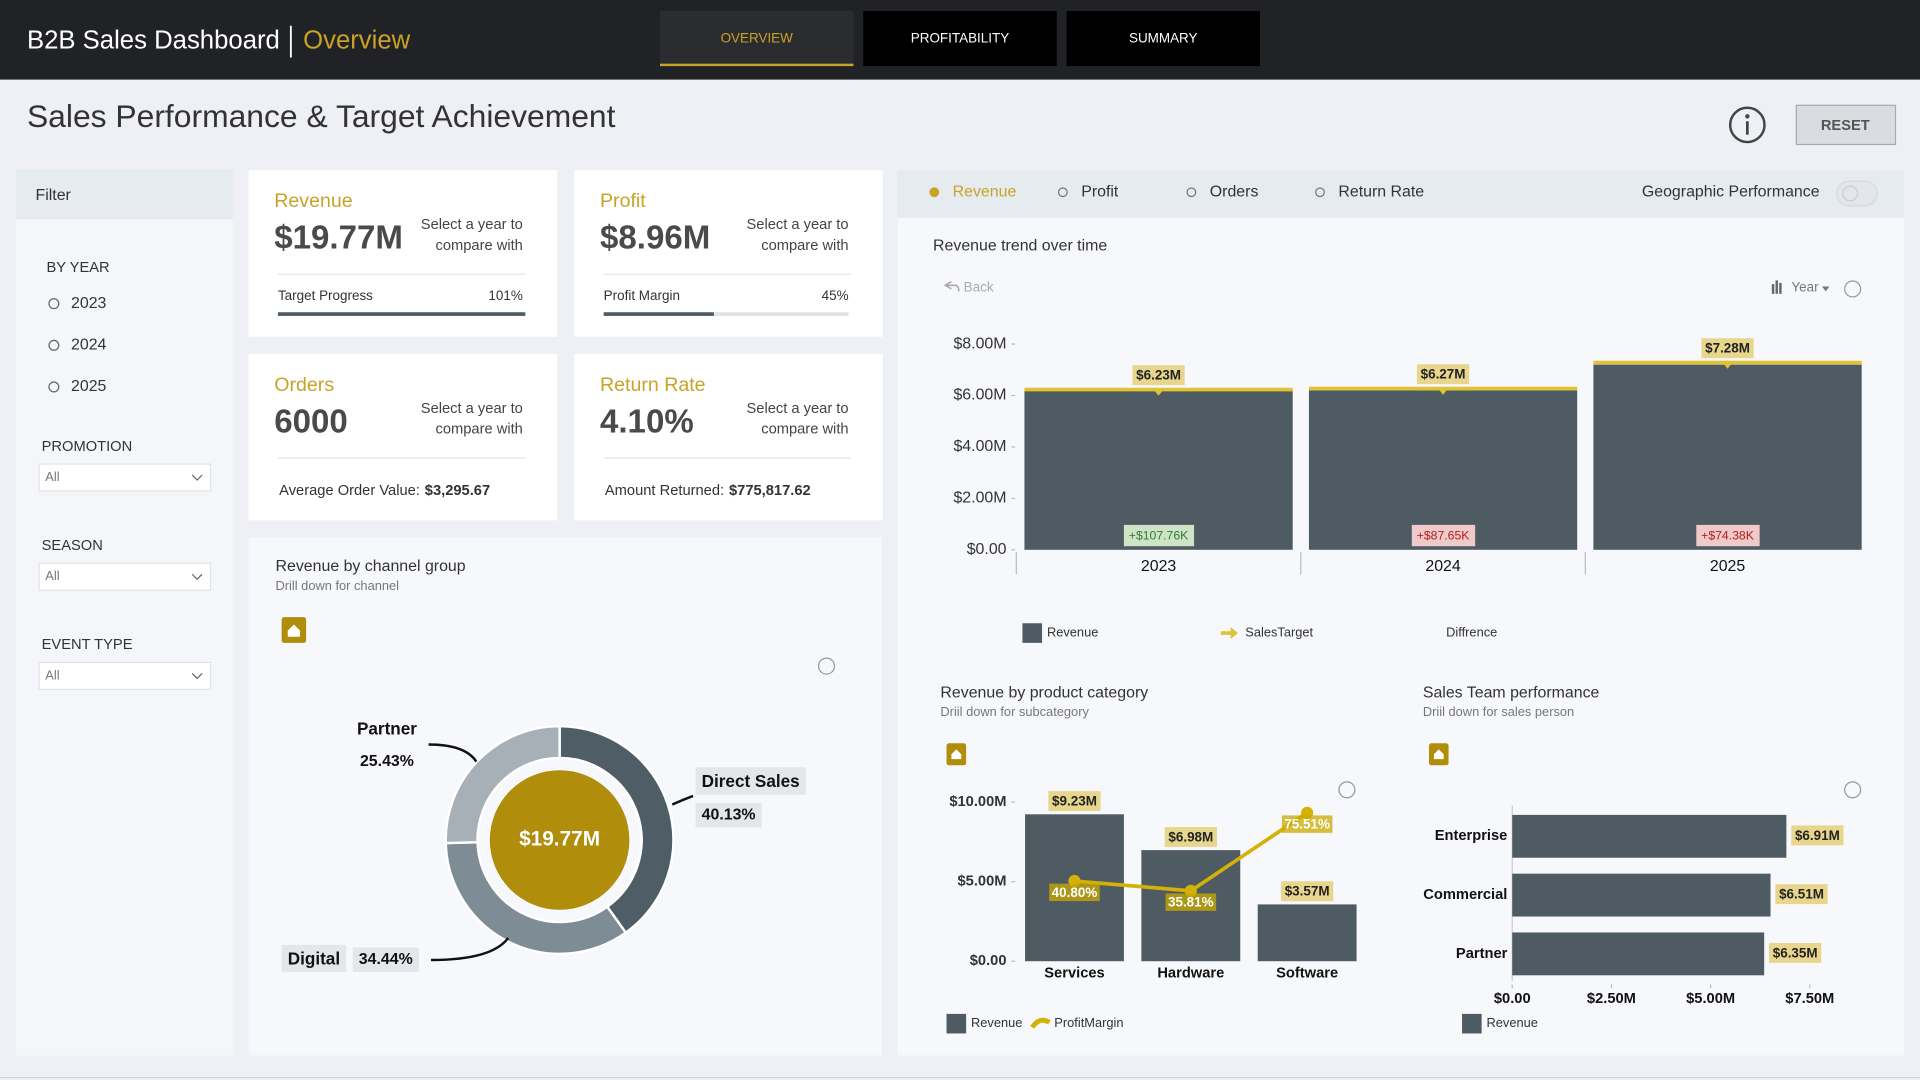 The width and height of the screenshot is (1920, 1080). I want to click on year-filter-label: BY YEAR, so click(78, 268).